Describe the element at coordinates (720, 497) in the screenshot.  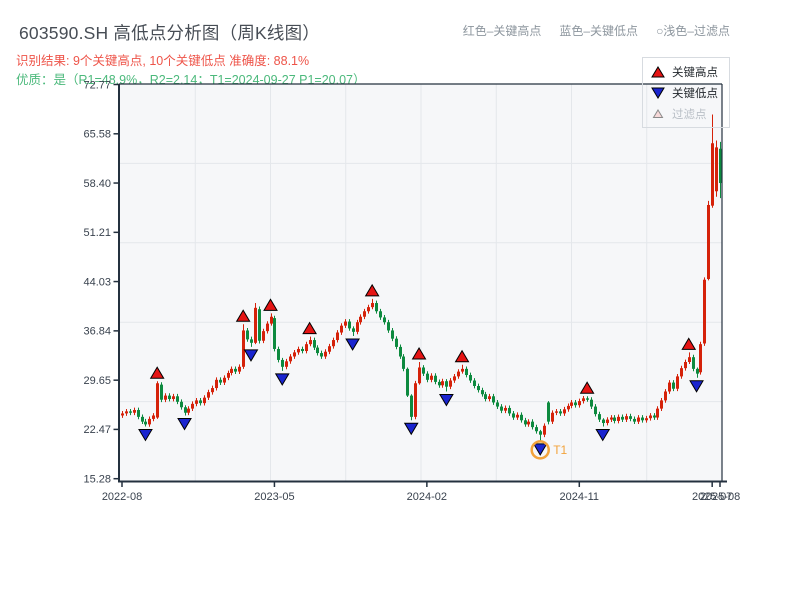
I see `x-tick-label: 2025-08` at that location.